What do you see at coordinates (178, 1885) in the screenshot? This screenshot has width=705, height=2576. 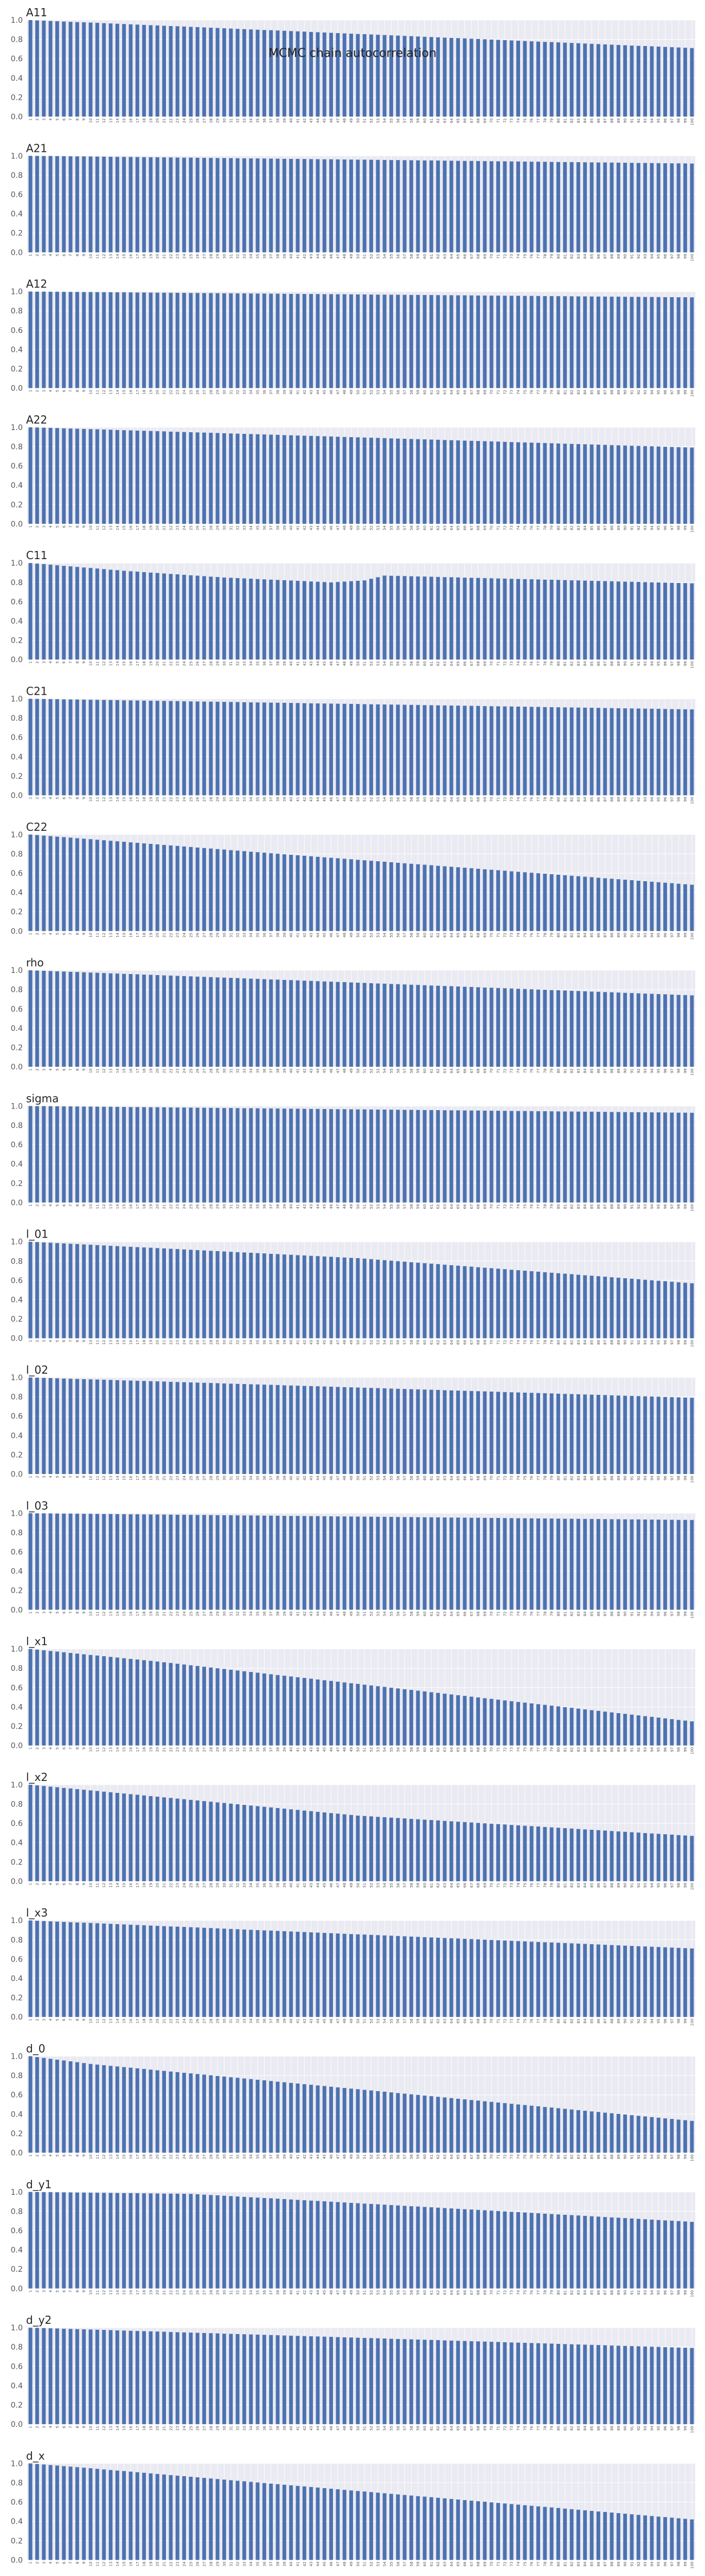 I see `x-tick-label: 23` at bounding box center [178, 1885].